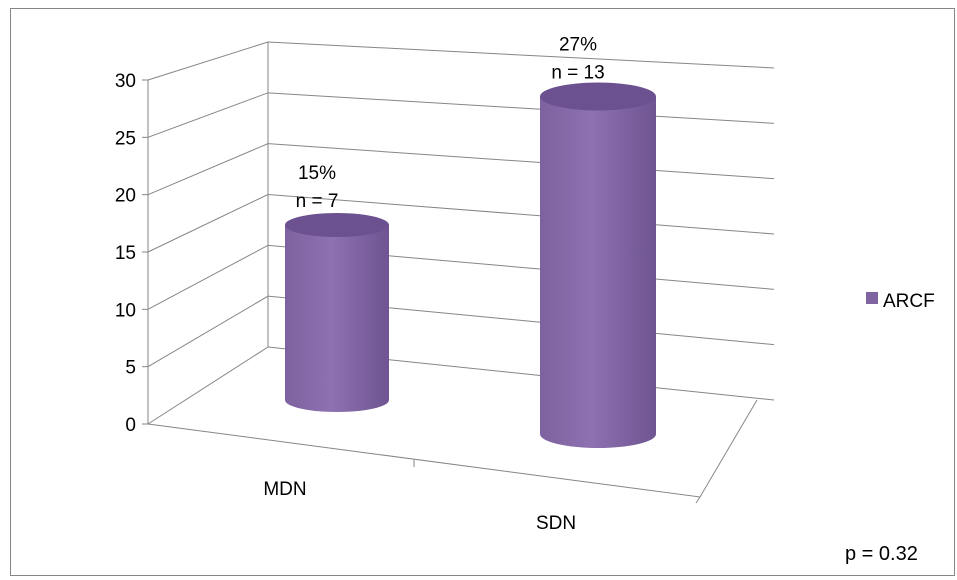 This screenshot has width=957, height=580. Describe the element at coordinates (284, 489) in the screenshot. I see `x-tick-label: MDN` at that location.